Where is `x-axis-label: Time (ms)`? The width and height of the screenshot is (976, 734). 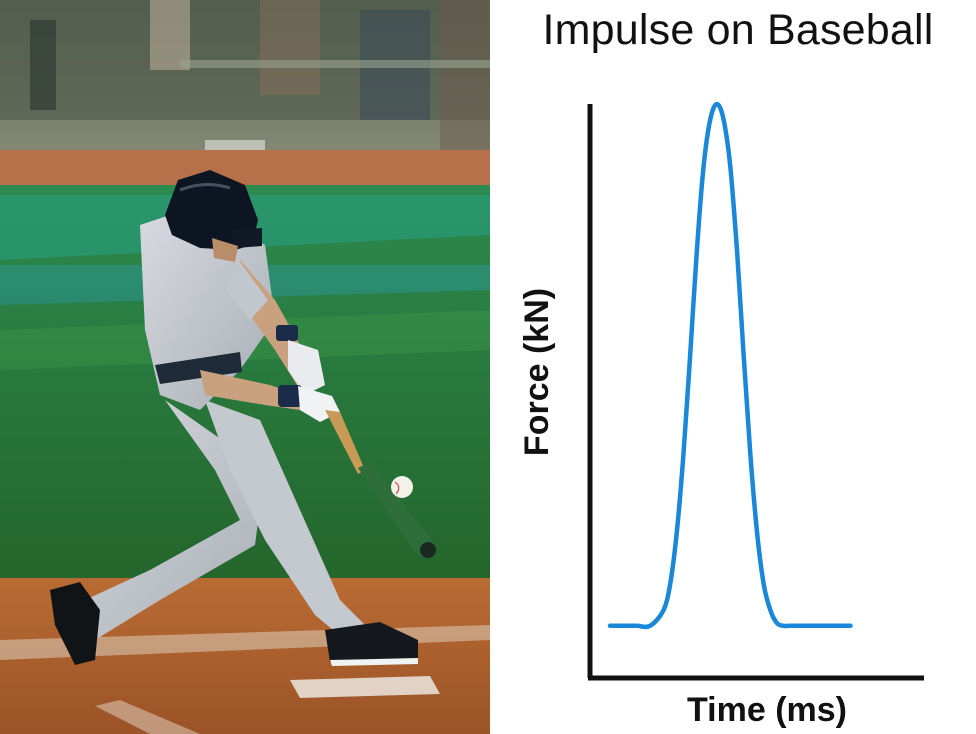 x-axis-label: Time (ms) is located at coordinates (767, 710).